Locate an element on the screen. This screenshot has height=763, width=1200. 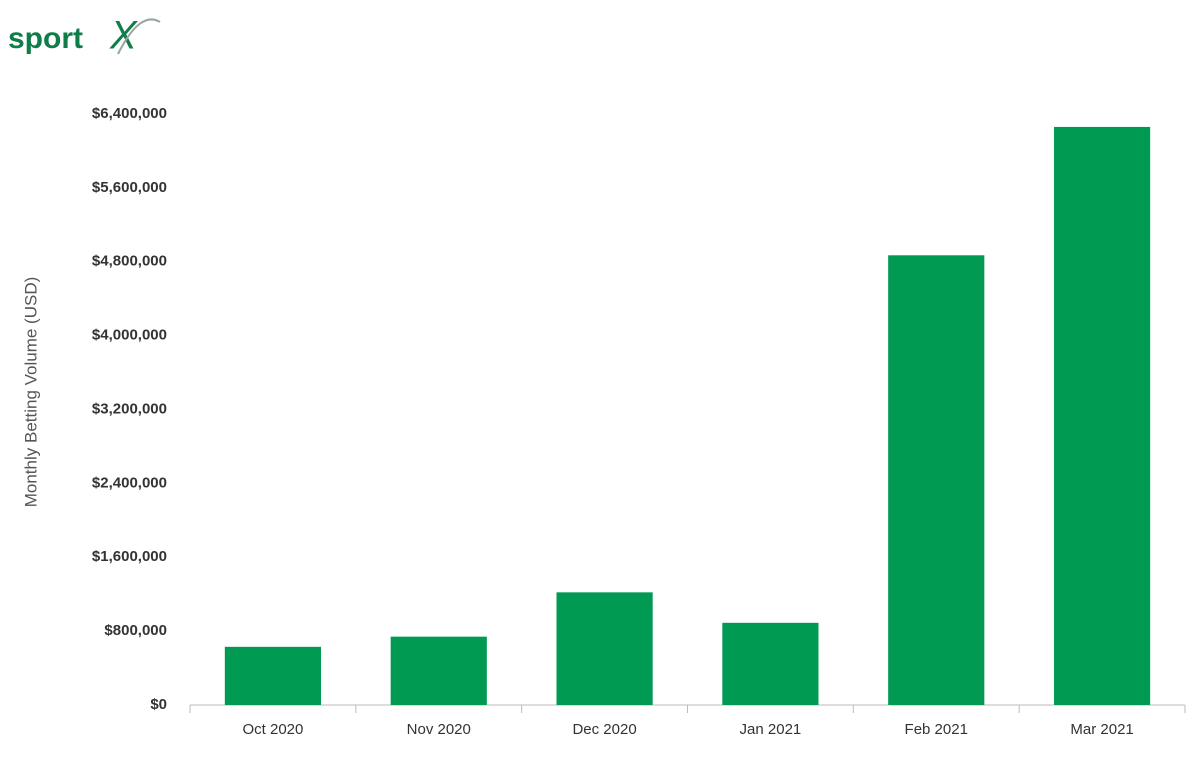
logo-mark: X is located at coordinates (123, 36).